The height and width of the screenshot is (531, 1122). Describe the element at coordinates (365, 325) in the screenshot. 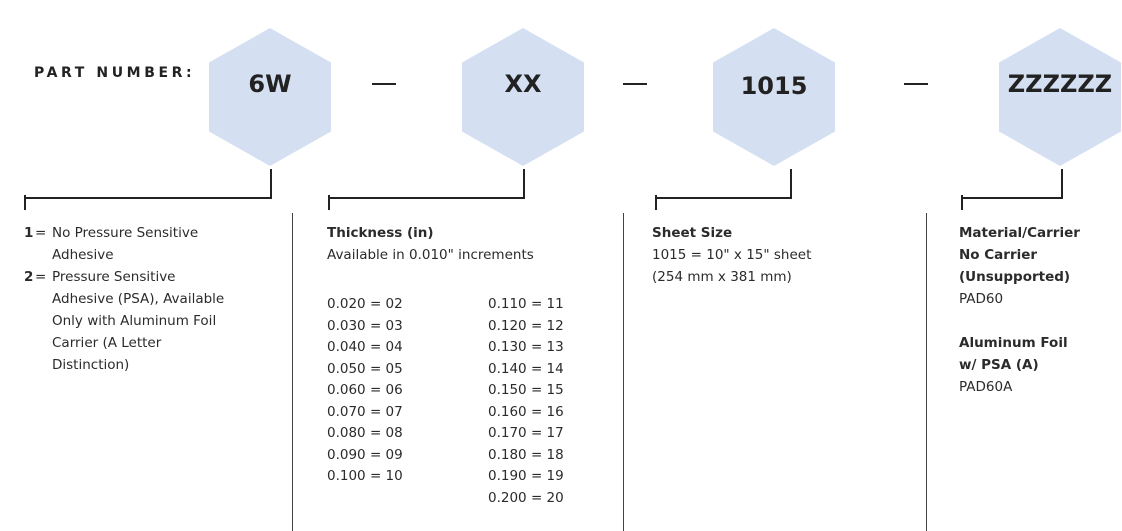

I see `thickness-row: 0.030 = 03` at that location.